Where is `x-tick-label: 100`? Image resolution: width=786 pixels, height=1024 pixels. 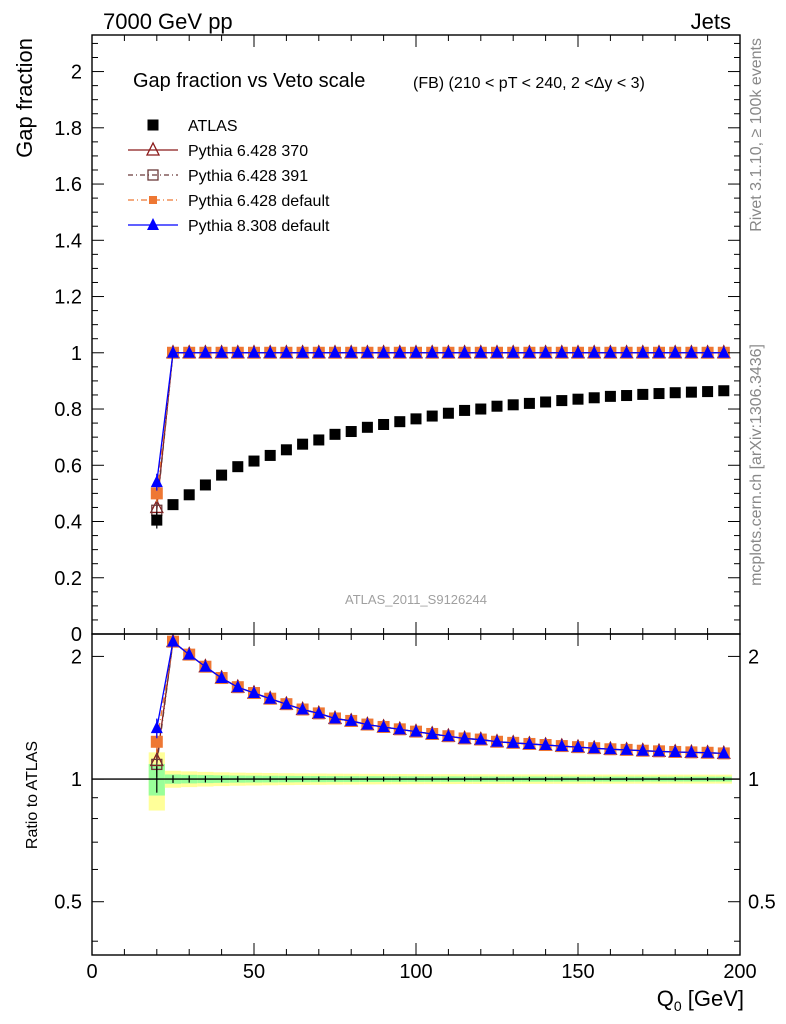 x-tick-label: 100 is located at coordinates (415, 972).